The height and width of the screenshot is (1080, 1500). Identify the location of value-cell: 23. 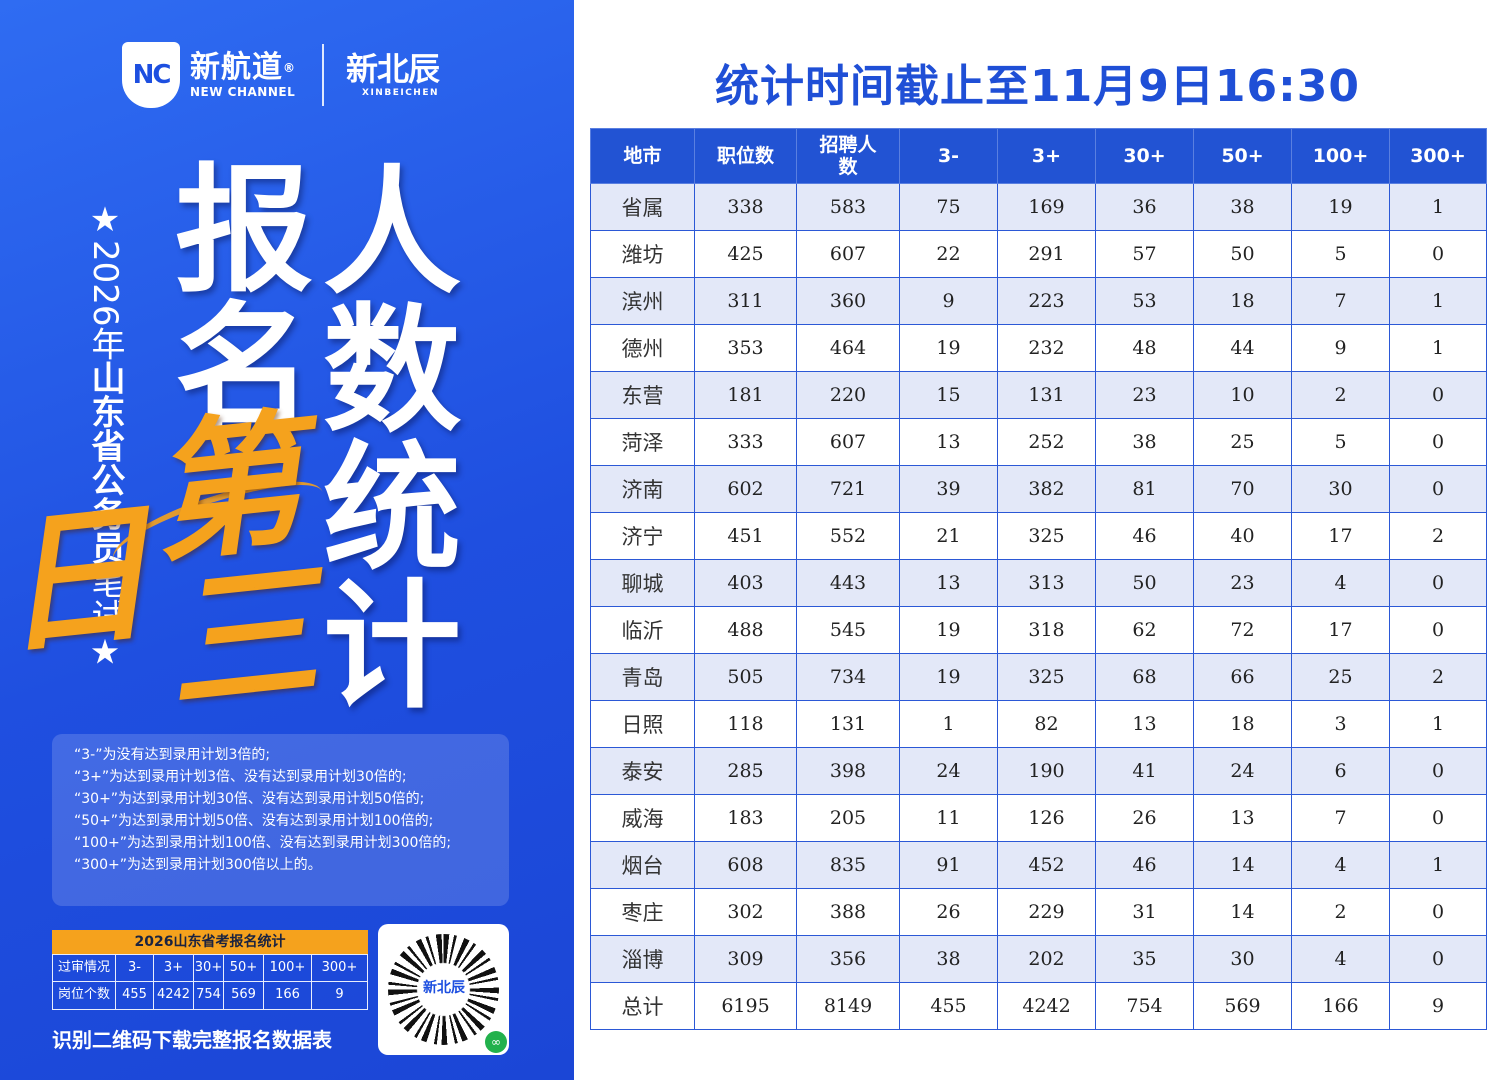
(1144, 395).